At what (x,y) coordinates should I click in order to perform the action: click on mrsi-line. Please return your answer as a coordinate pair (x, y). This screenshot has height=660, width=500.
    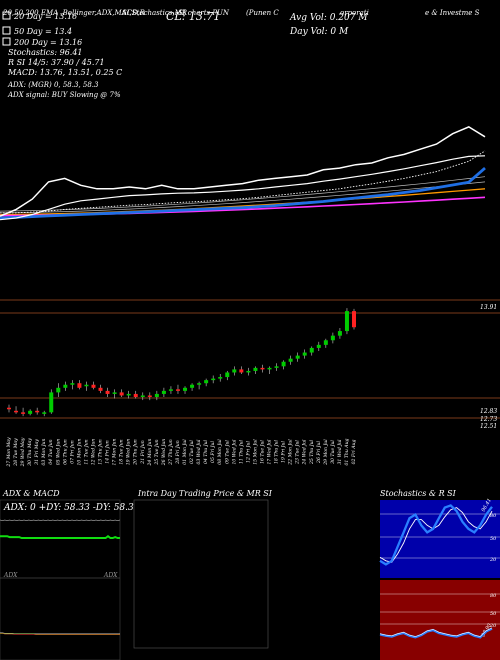
    Looking at the image, I should click on (436, 632).